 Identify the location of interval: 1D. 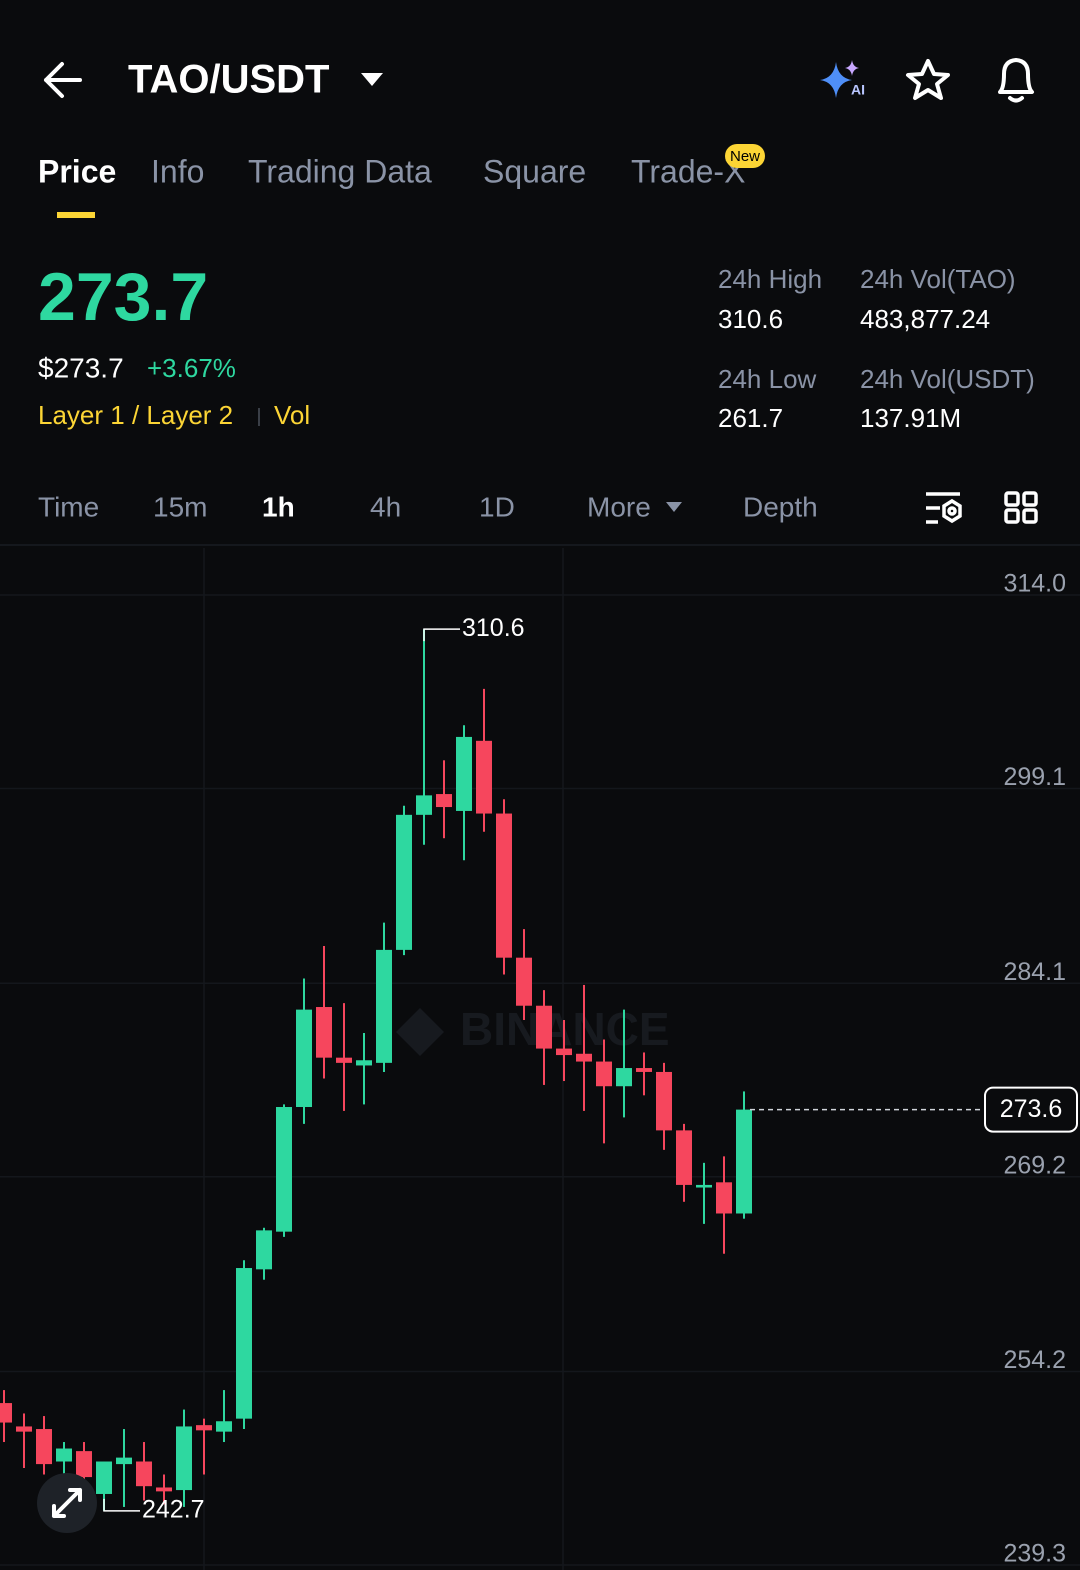
(497, 506).